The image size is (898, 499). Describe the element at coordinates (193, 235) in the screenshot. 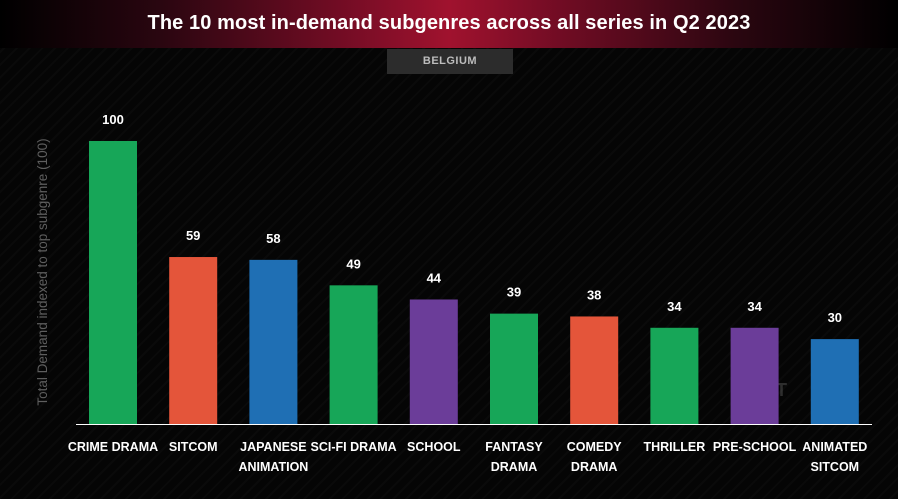

I see `data-label: 59` at that location.